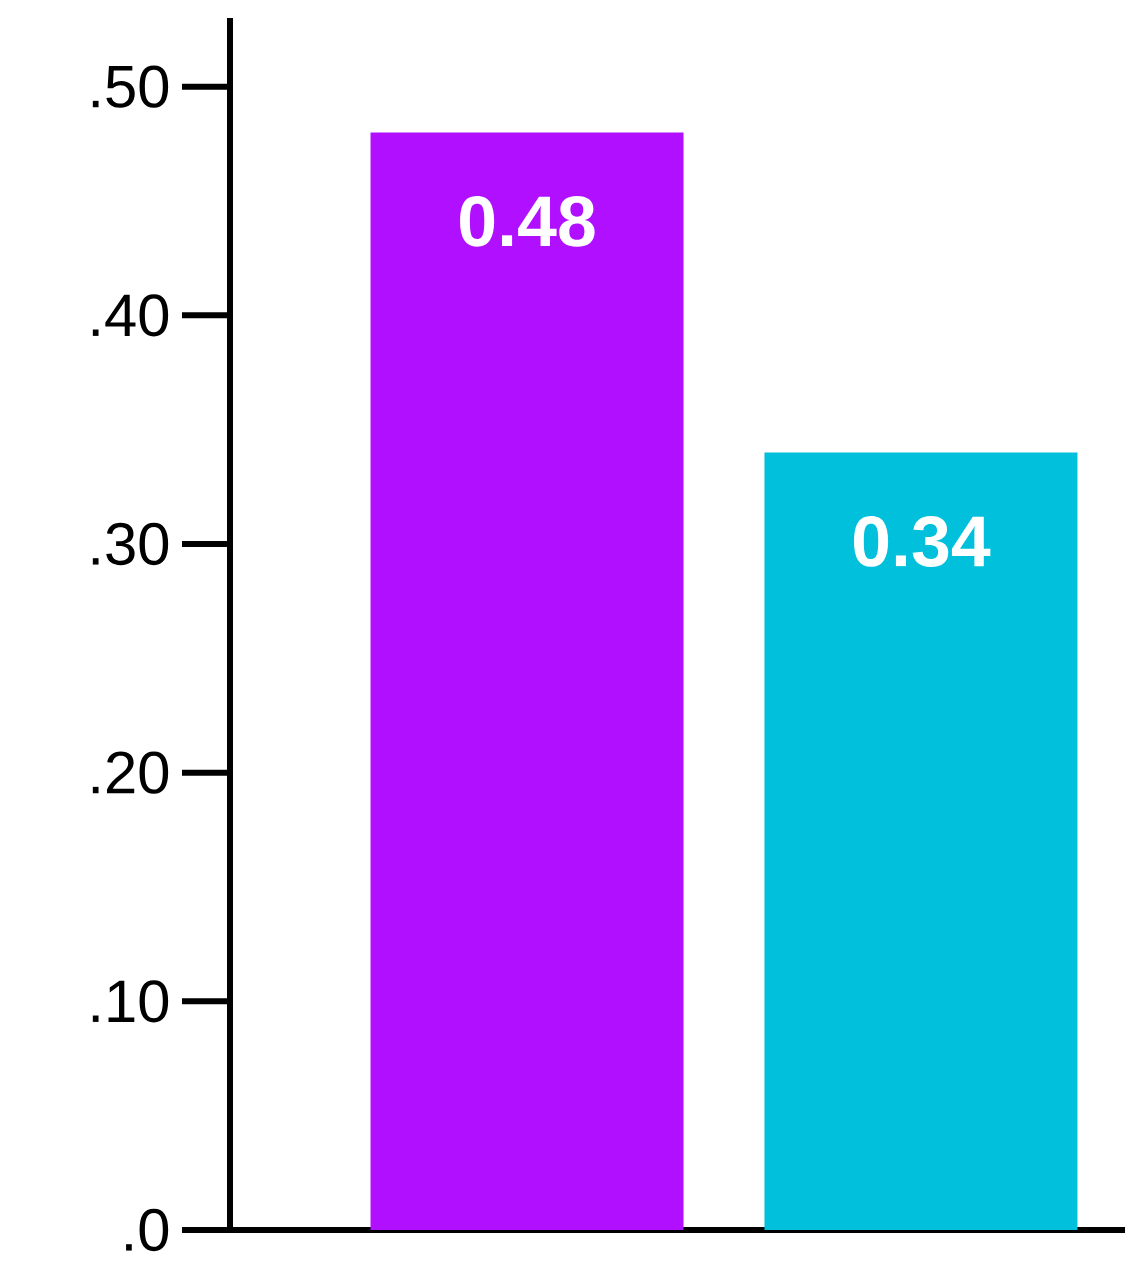 This screenshot has height=1263, width=1128. Describe the element at coordinates (130, 86) in the screenshot. I see `y-tick-label: .50` at that location.